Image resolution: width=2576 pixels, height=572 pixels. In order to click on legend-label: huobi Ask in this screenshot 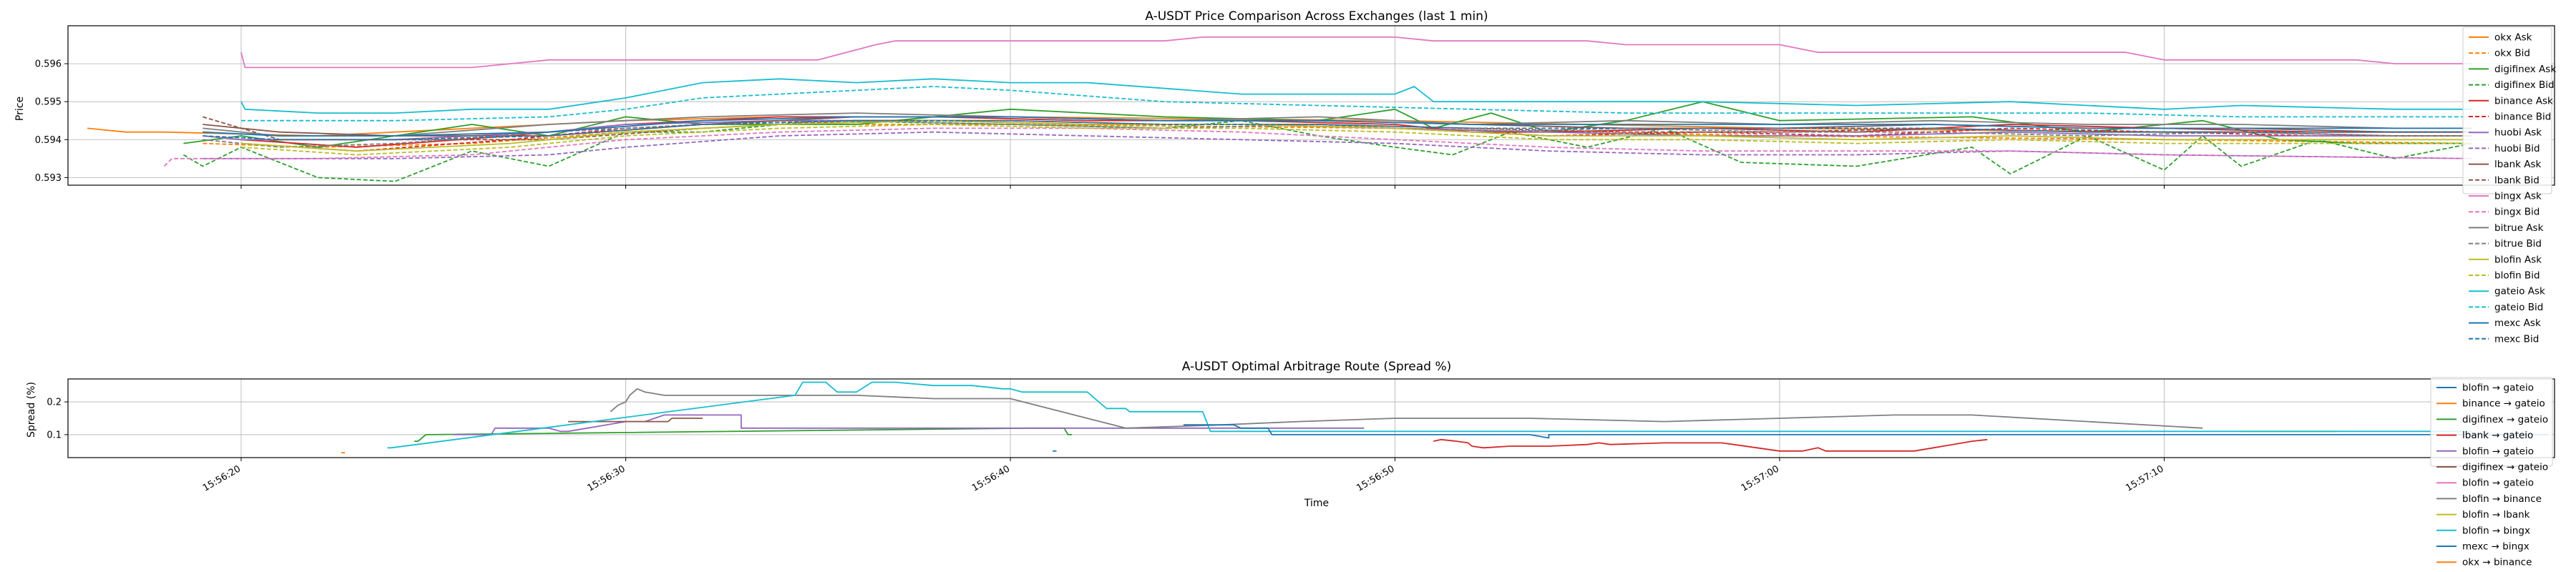, I will do `click(2518, 133)`.